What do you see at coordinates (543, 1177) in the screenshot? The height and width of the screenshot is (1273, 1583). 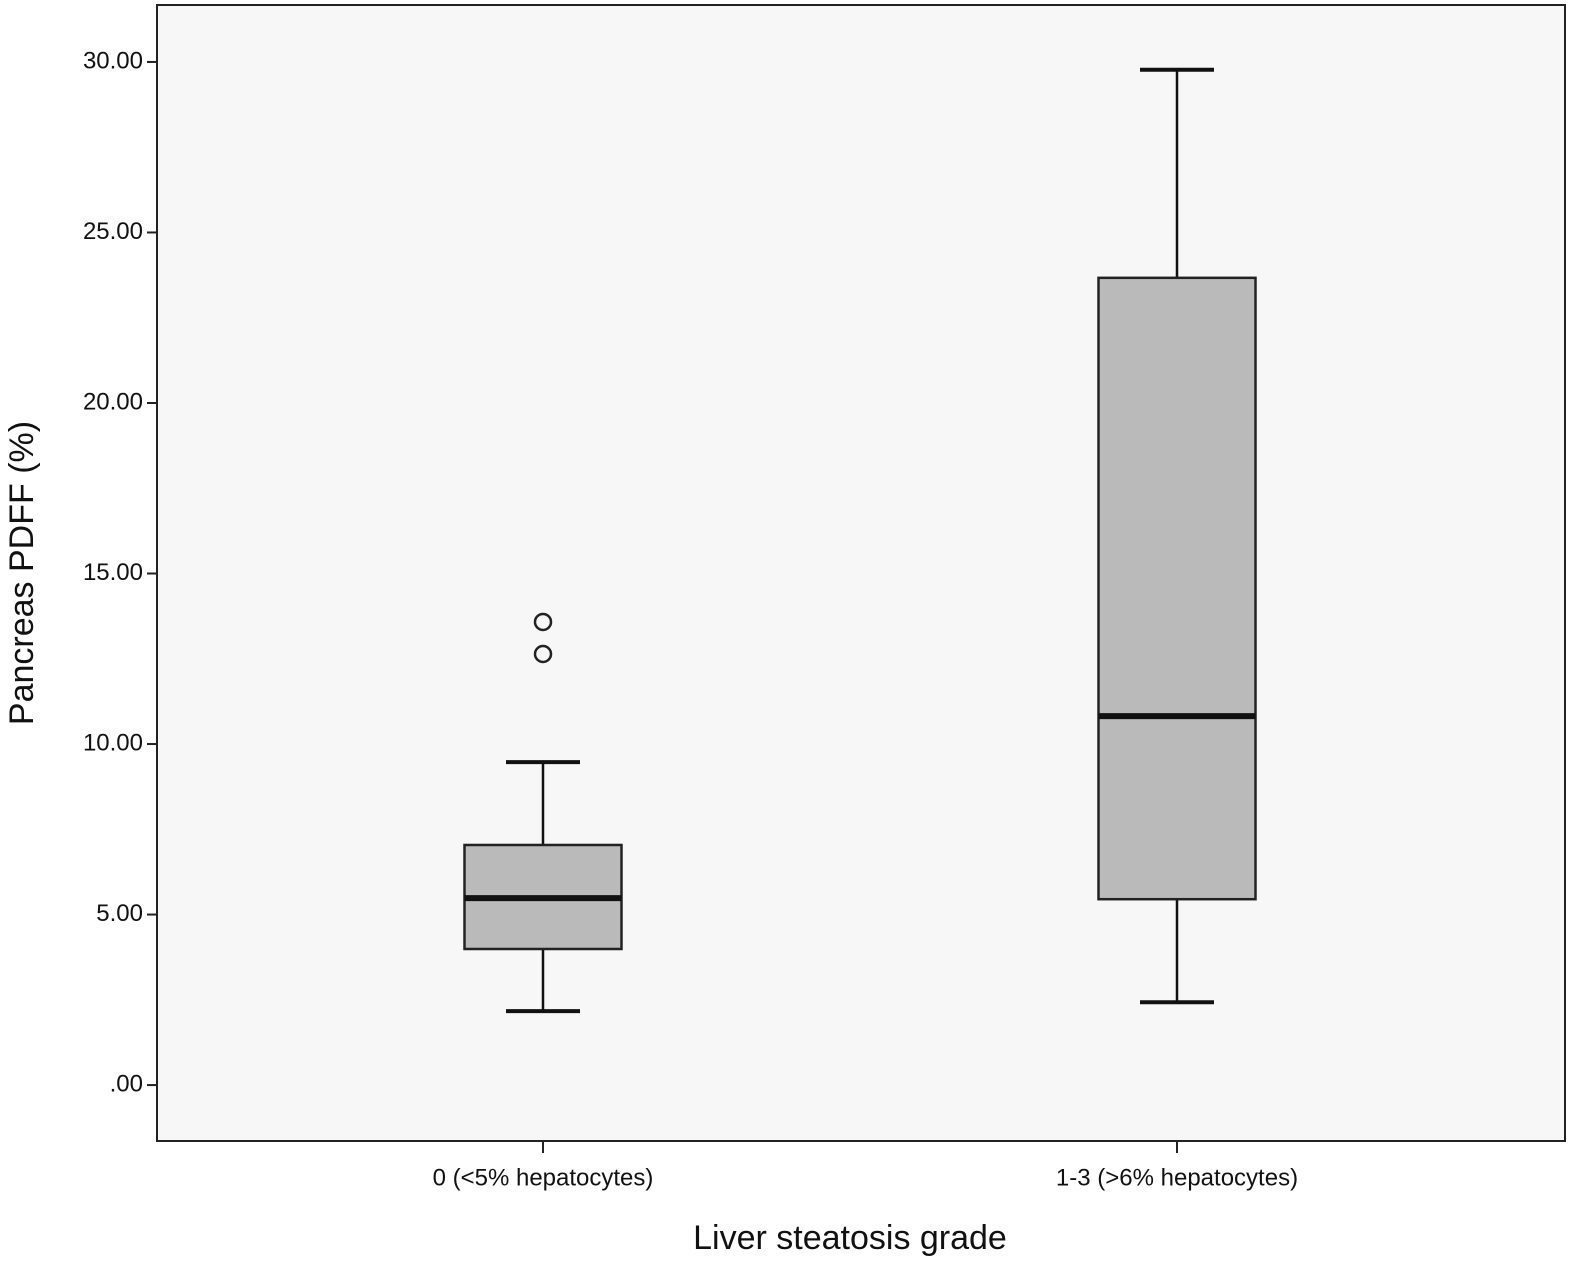 I see `x-tick-label: 0 (<5% hepatocytes)` at bounding box center [543, 1177].